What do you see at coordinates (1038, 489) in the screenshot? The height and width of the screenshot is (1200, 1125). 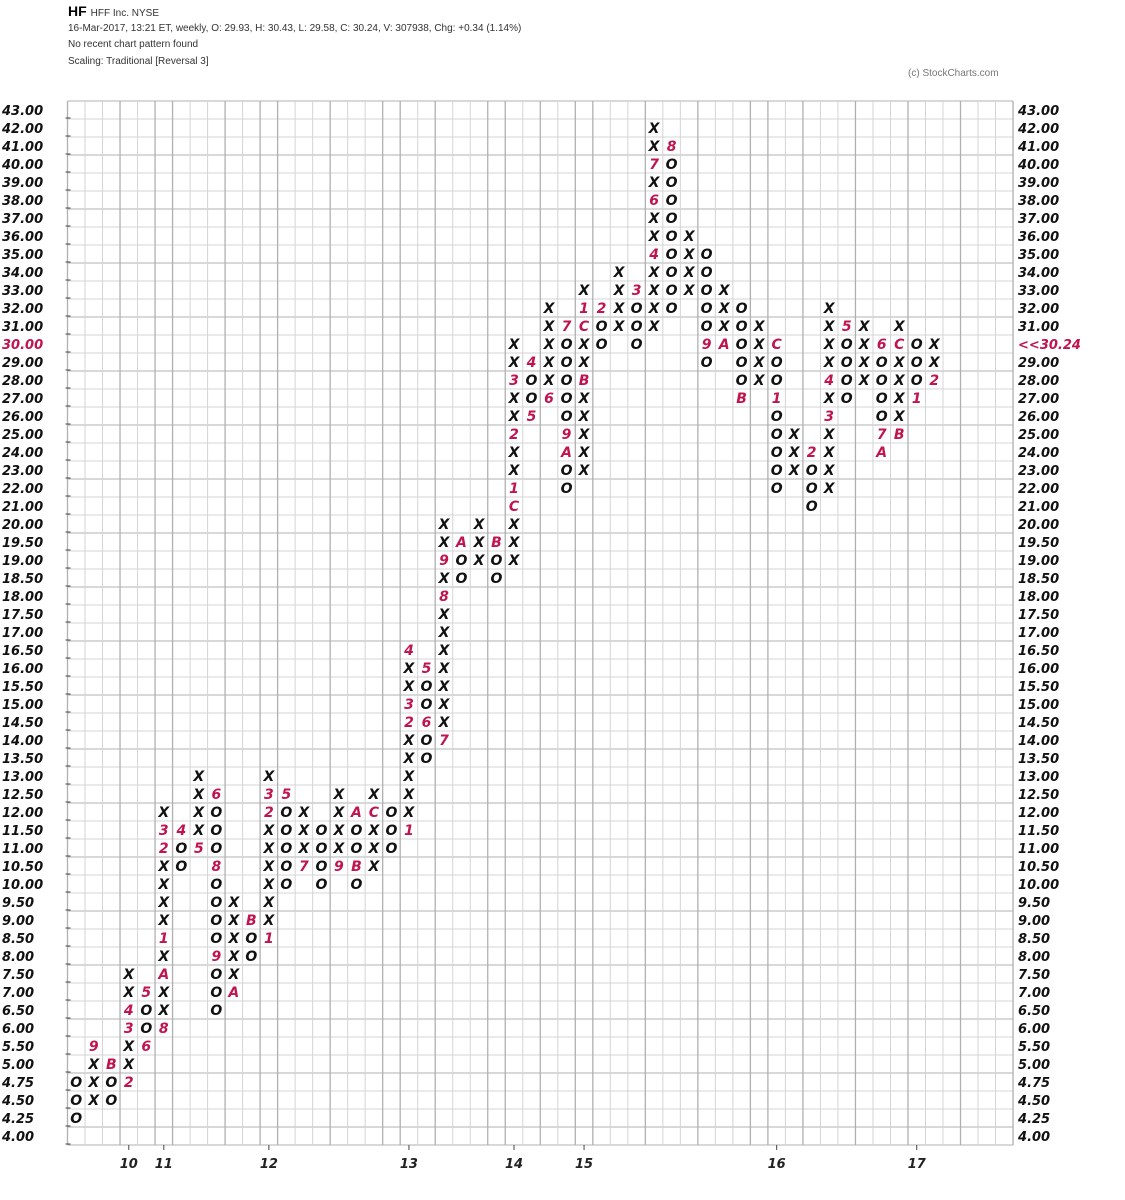 I see `y-axis-label-right: 22.00` at bounding box center [1038, 489].